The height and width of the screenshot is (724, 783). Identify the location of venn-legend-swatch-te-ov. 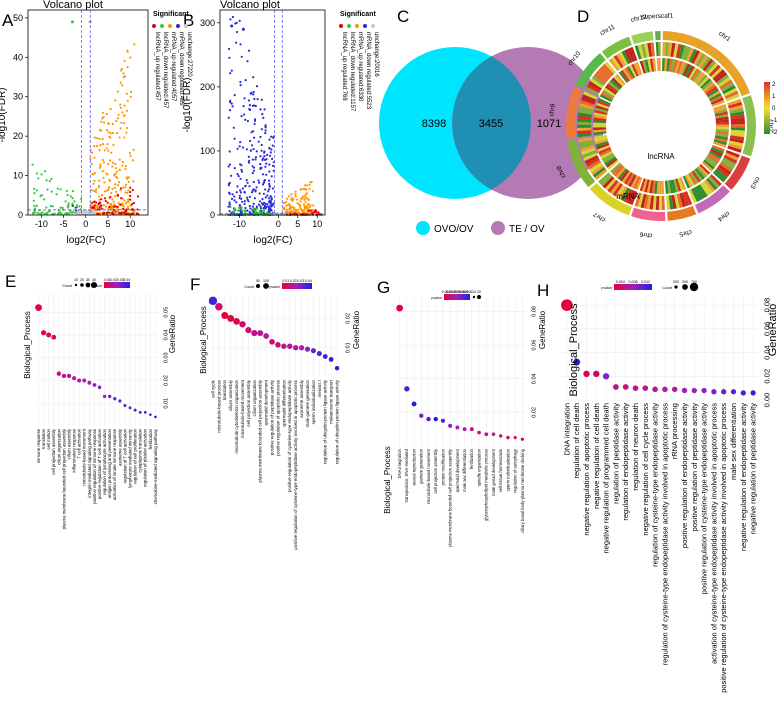
(498, 228).